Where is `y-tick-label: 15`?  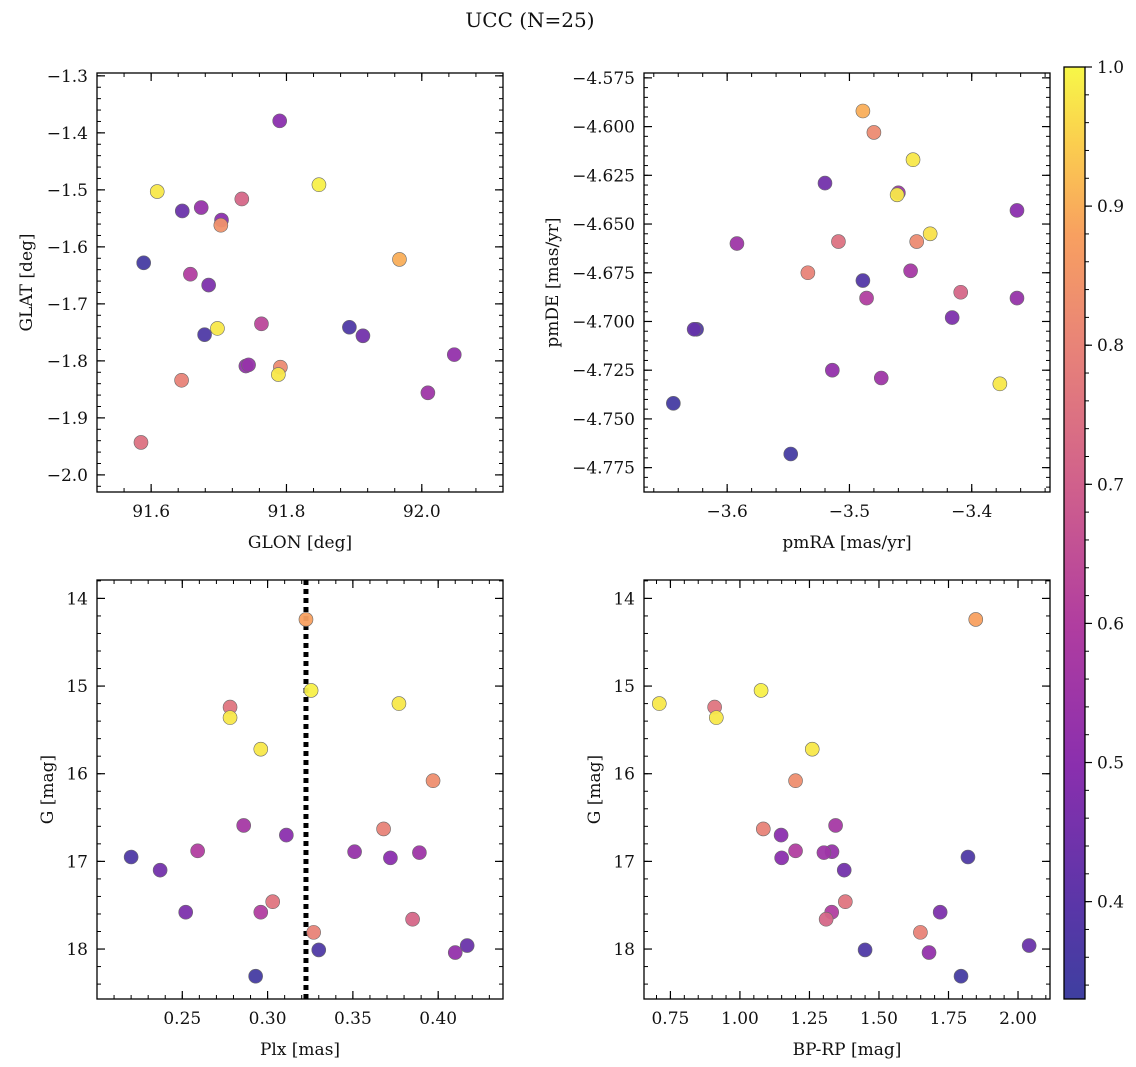
y-tick-label: 15 is located at coordinates (624, 687).